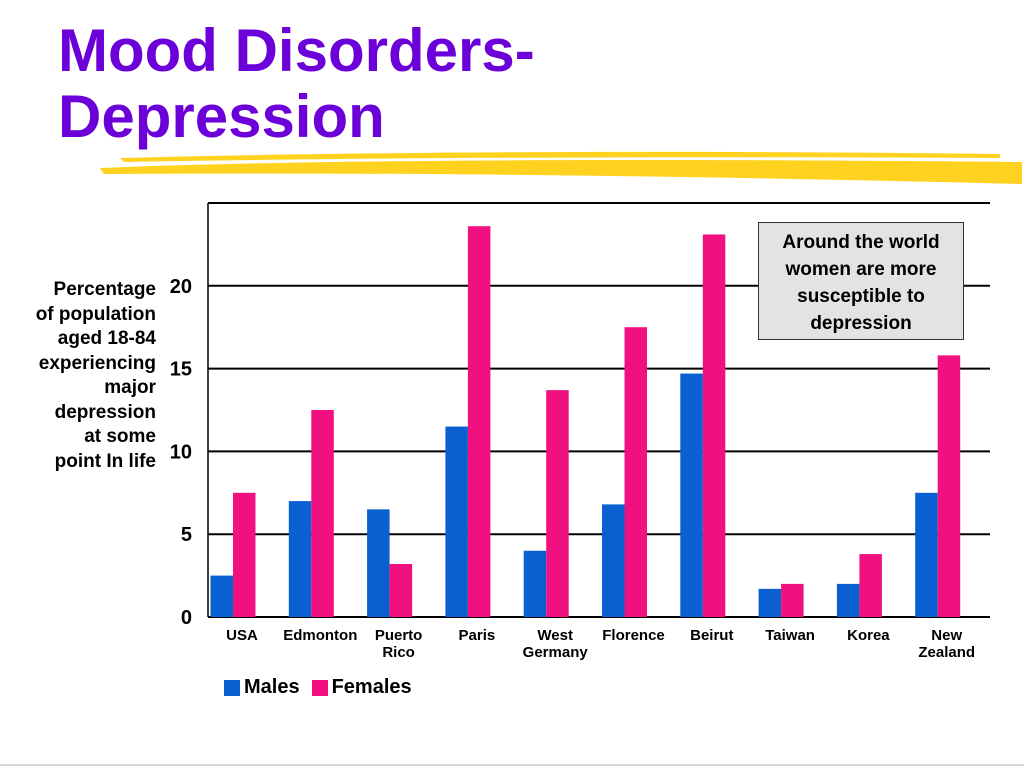 The width and height of the screenshot is (1024, 768). What do you see at coordinates (232, 687) in the screenshot?
I see `legend-swatch-males` at bounding box center [232, 687].